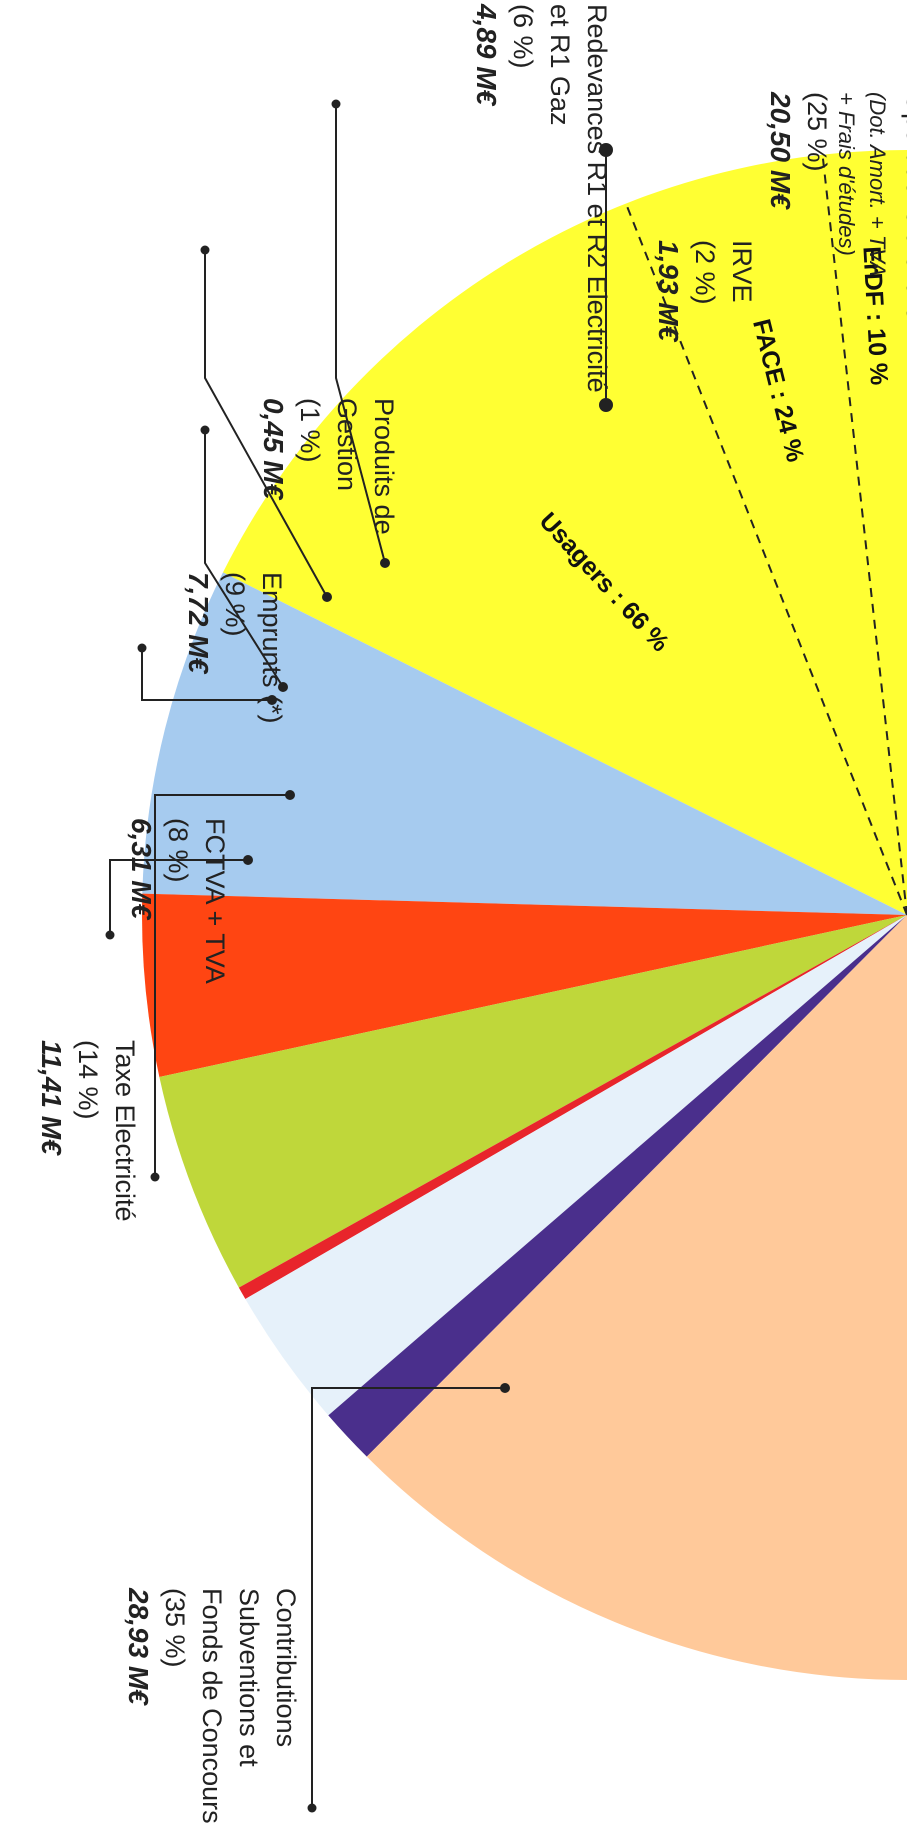 The height and width of the screenshot is (1835, 907). I want to click on slice-percent-irve: (2 %), so click(705, 272).